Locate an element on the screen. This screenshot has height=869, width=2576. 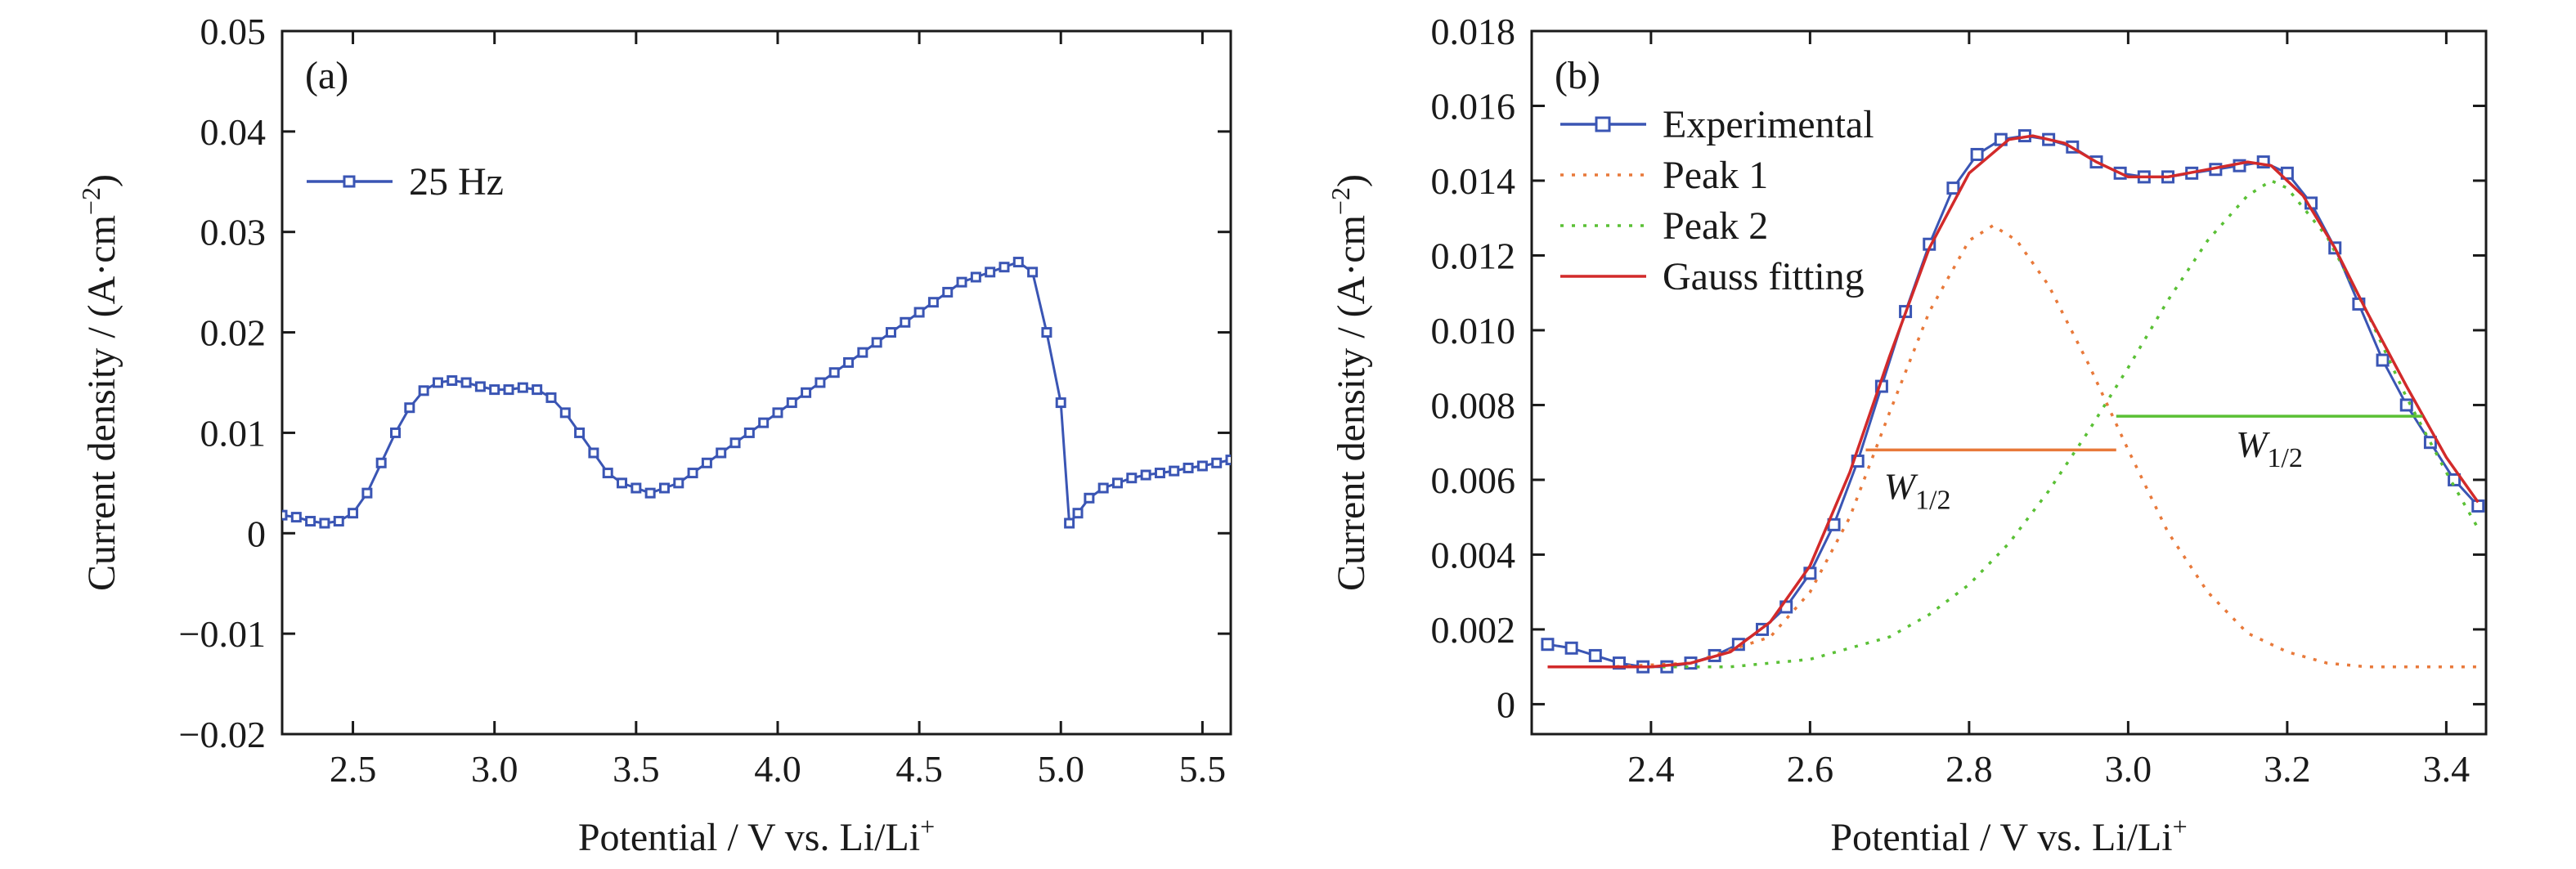
y-tick-label: 0.012 is located at coordinates (1473, 256).